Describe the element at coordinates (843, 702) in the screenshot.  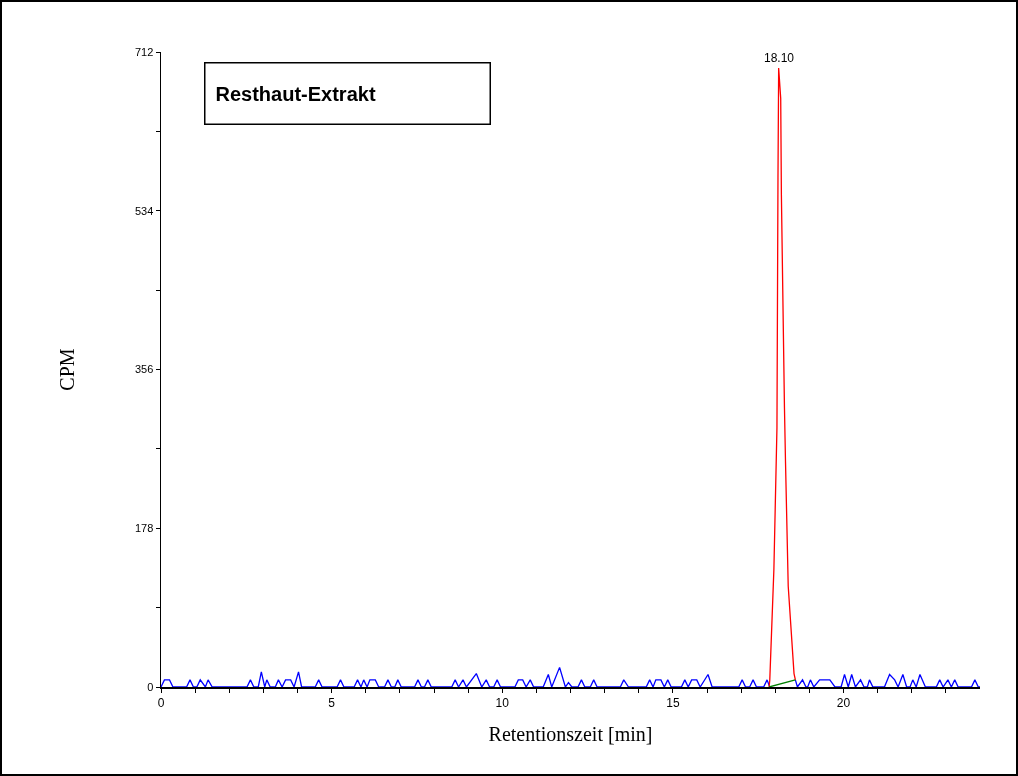
I see `x-tick-label: 20` at that location.